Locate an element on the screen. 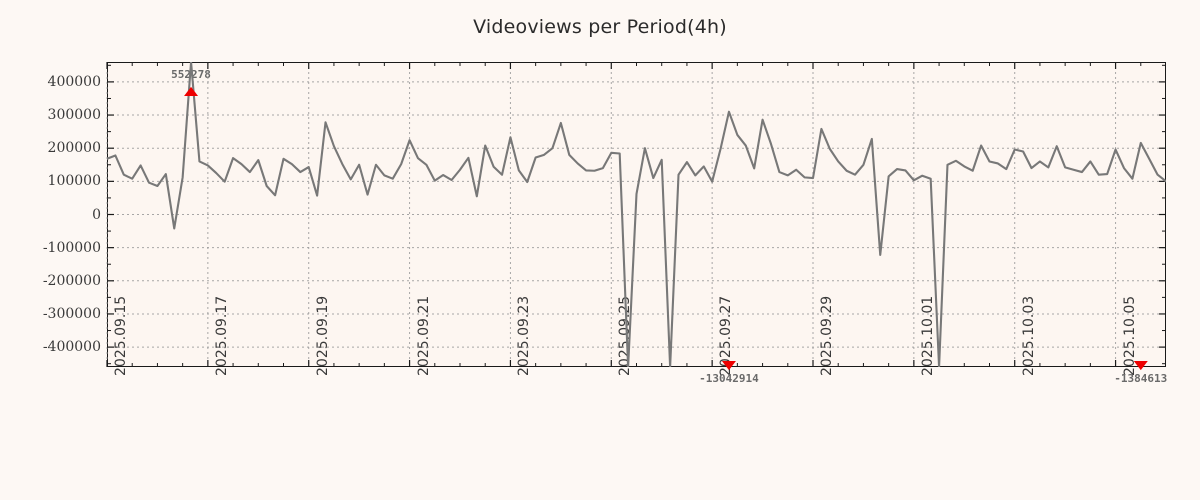  y-axis-tick-label: -100000 is located at coordinates (71, 247).